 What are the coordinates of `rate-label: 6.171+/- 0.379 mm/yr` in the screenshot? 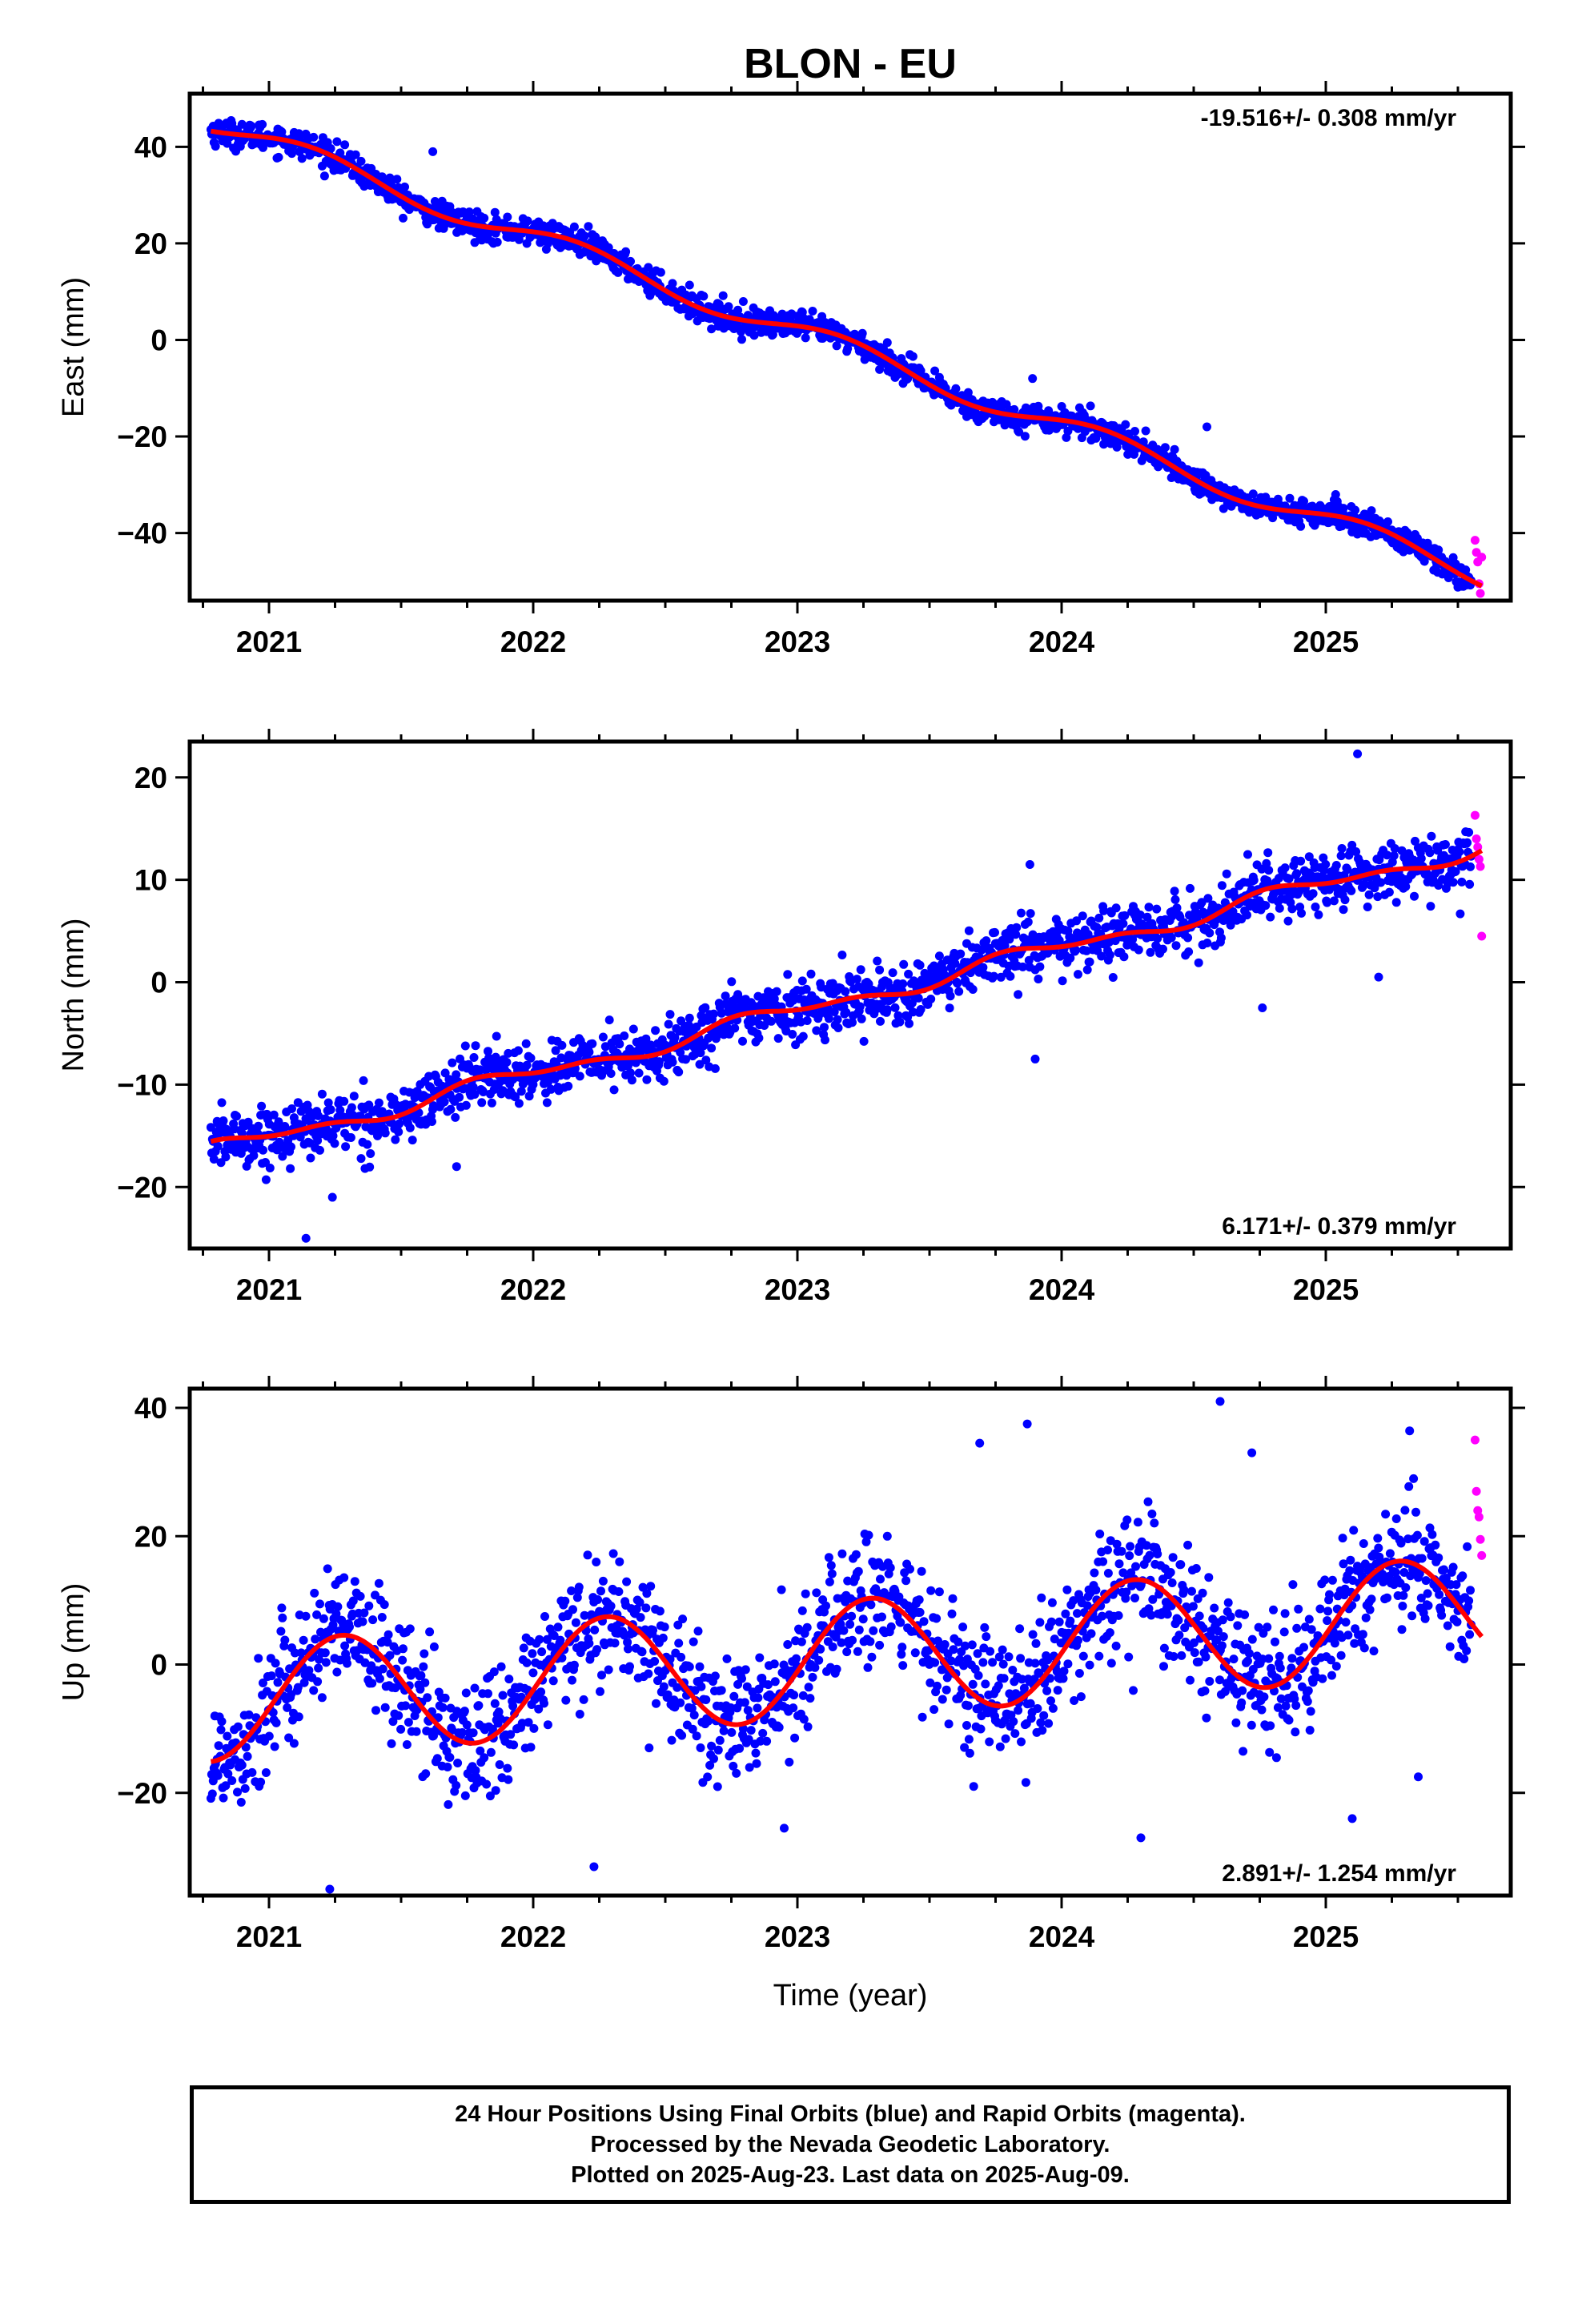 It's located at (1339, 1227).